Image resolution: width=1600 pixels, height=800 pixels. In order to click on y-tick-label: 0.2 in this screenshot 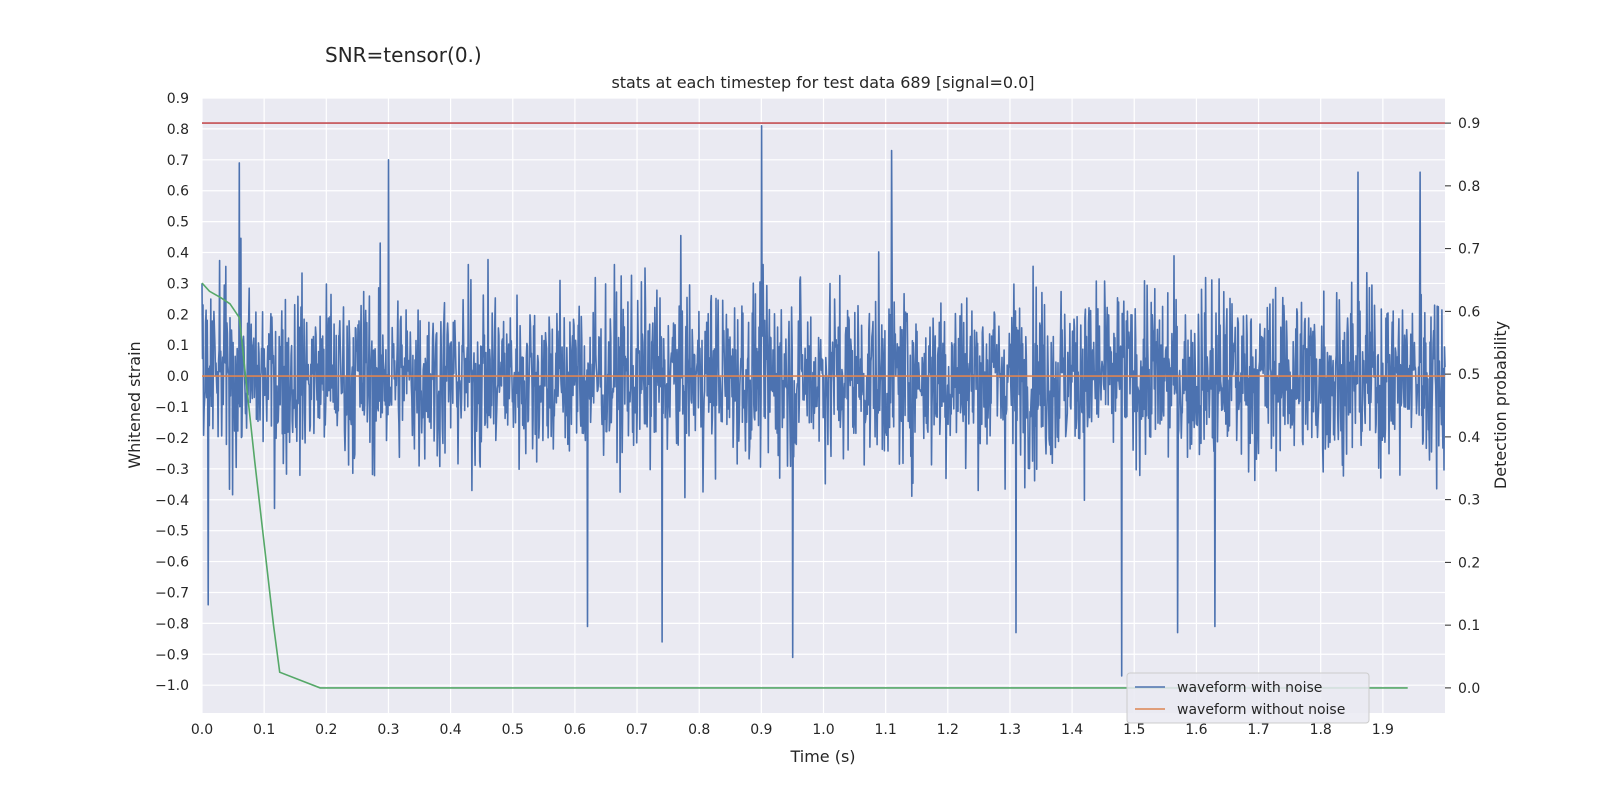, I will do `click(178, 315)`.